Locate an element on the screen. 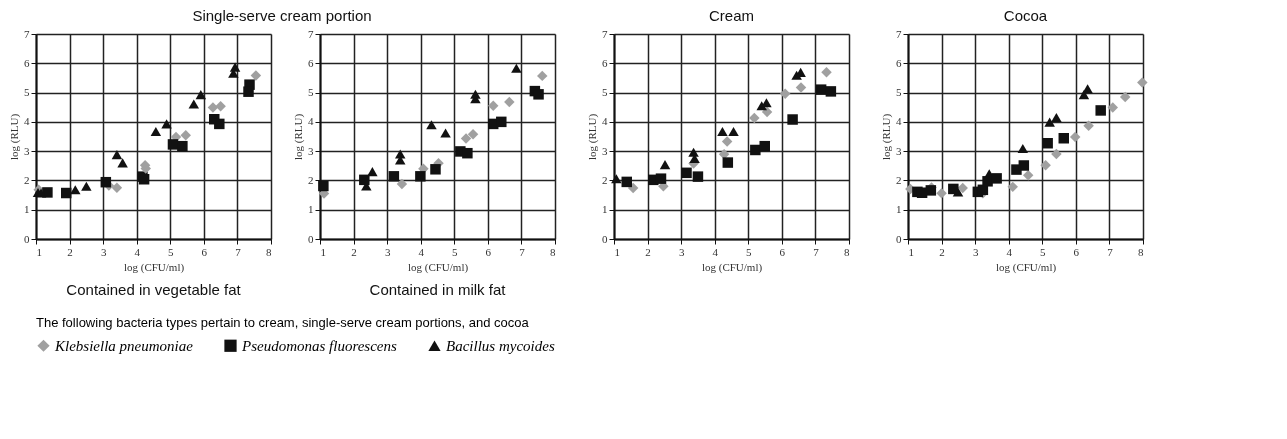  text: Contained in milk fat is located at coordinates (438, 289).